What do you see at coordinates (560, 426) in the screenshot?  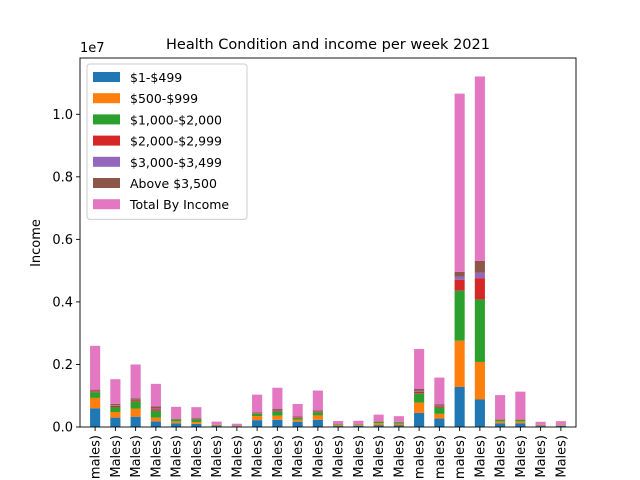 I see `bar-segment-series0-cat23` at bounding box center [560, 426].